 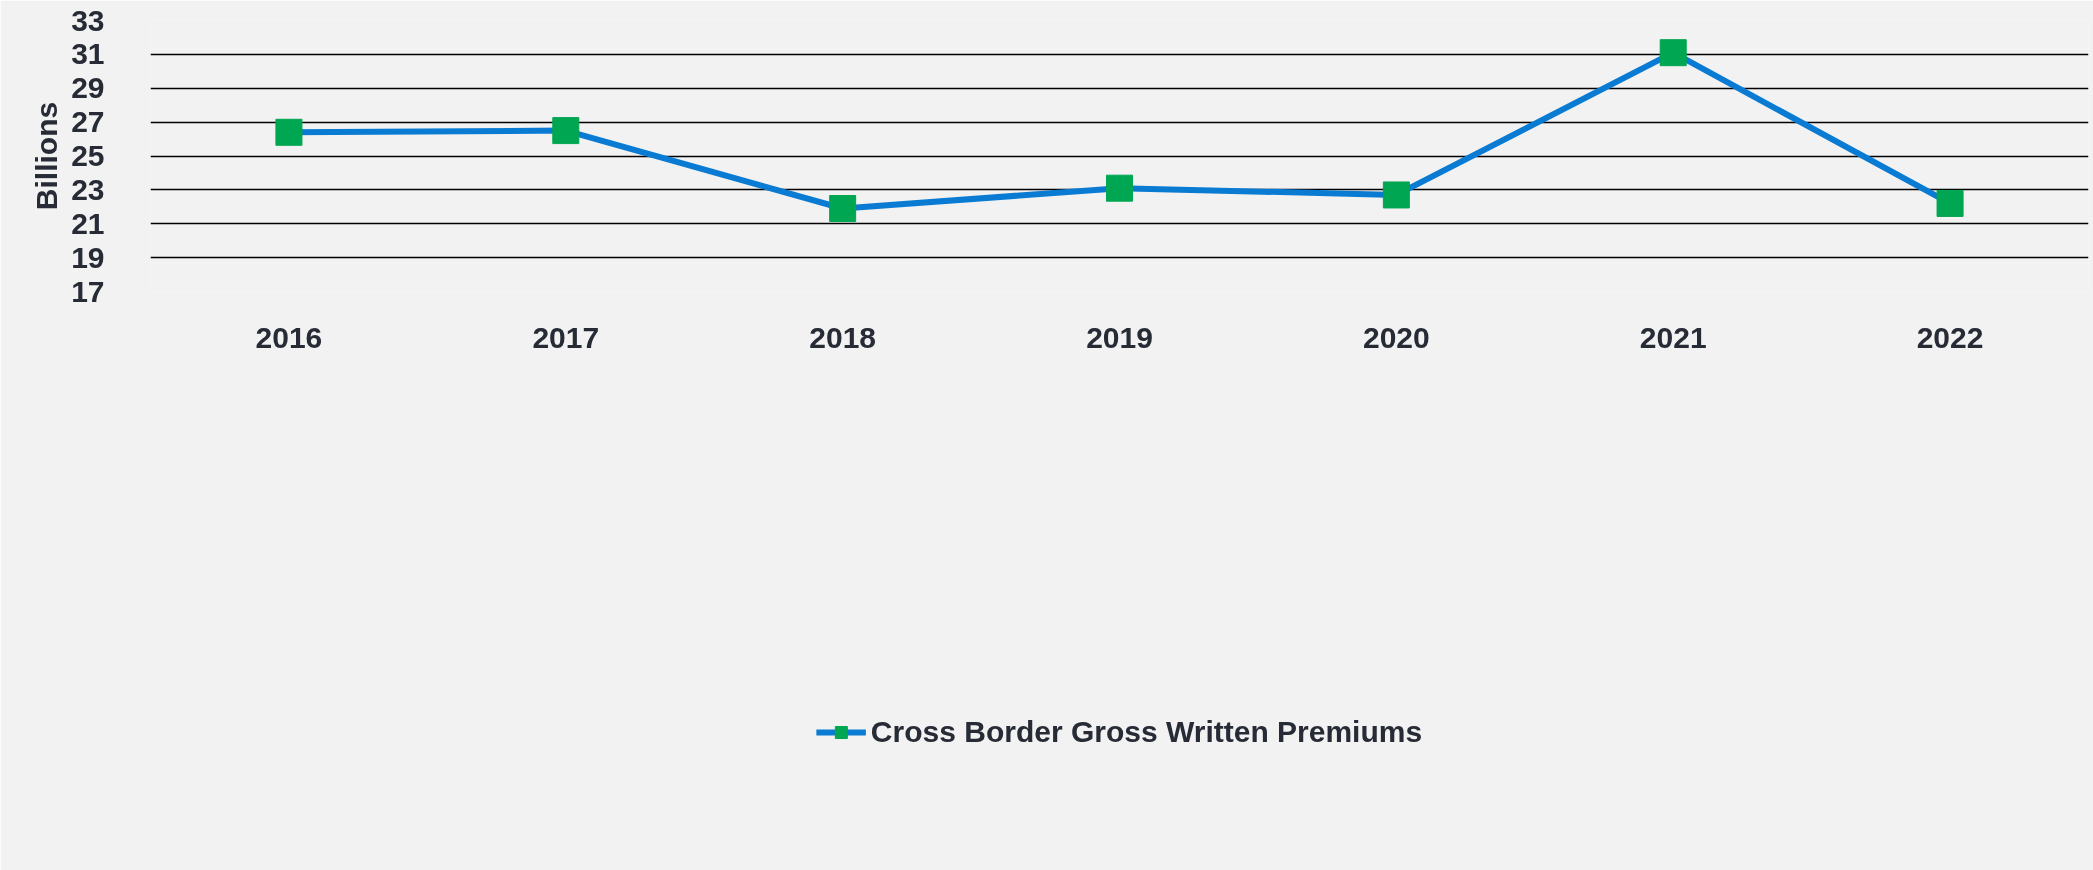 I want to click on y-tick-label: 31, so click(x=88, y=54).